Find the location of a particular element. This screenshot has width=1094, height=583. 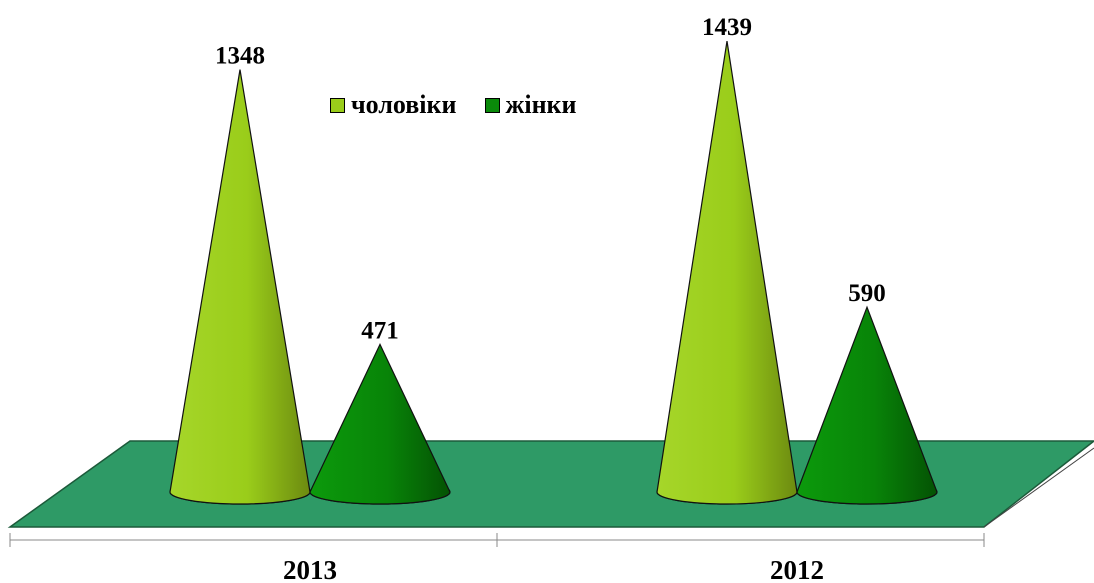

cone-women-2013 is located at coordinates (380, 424).